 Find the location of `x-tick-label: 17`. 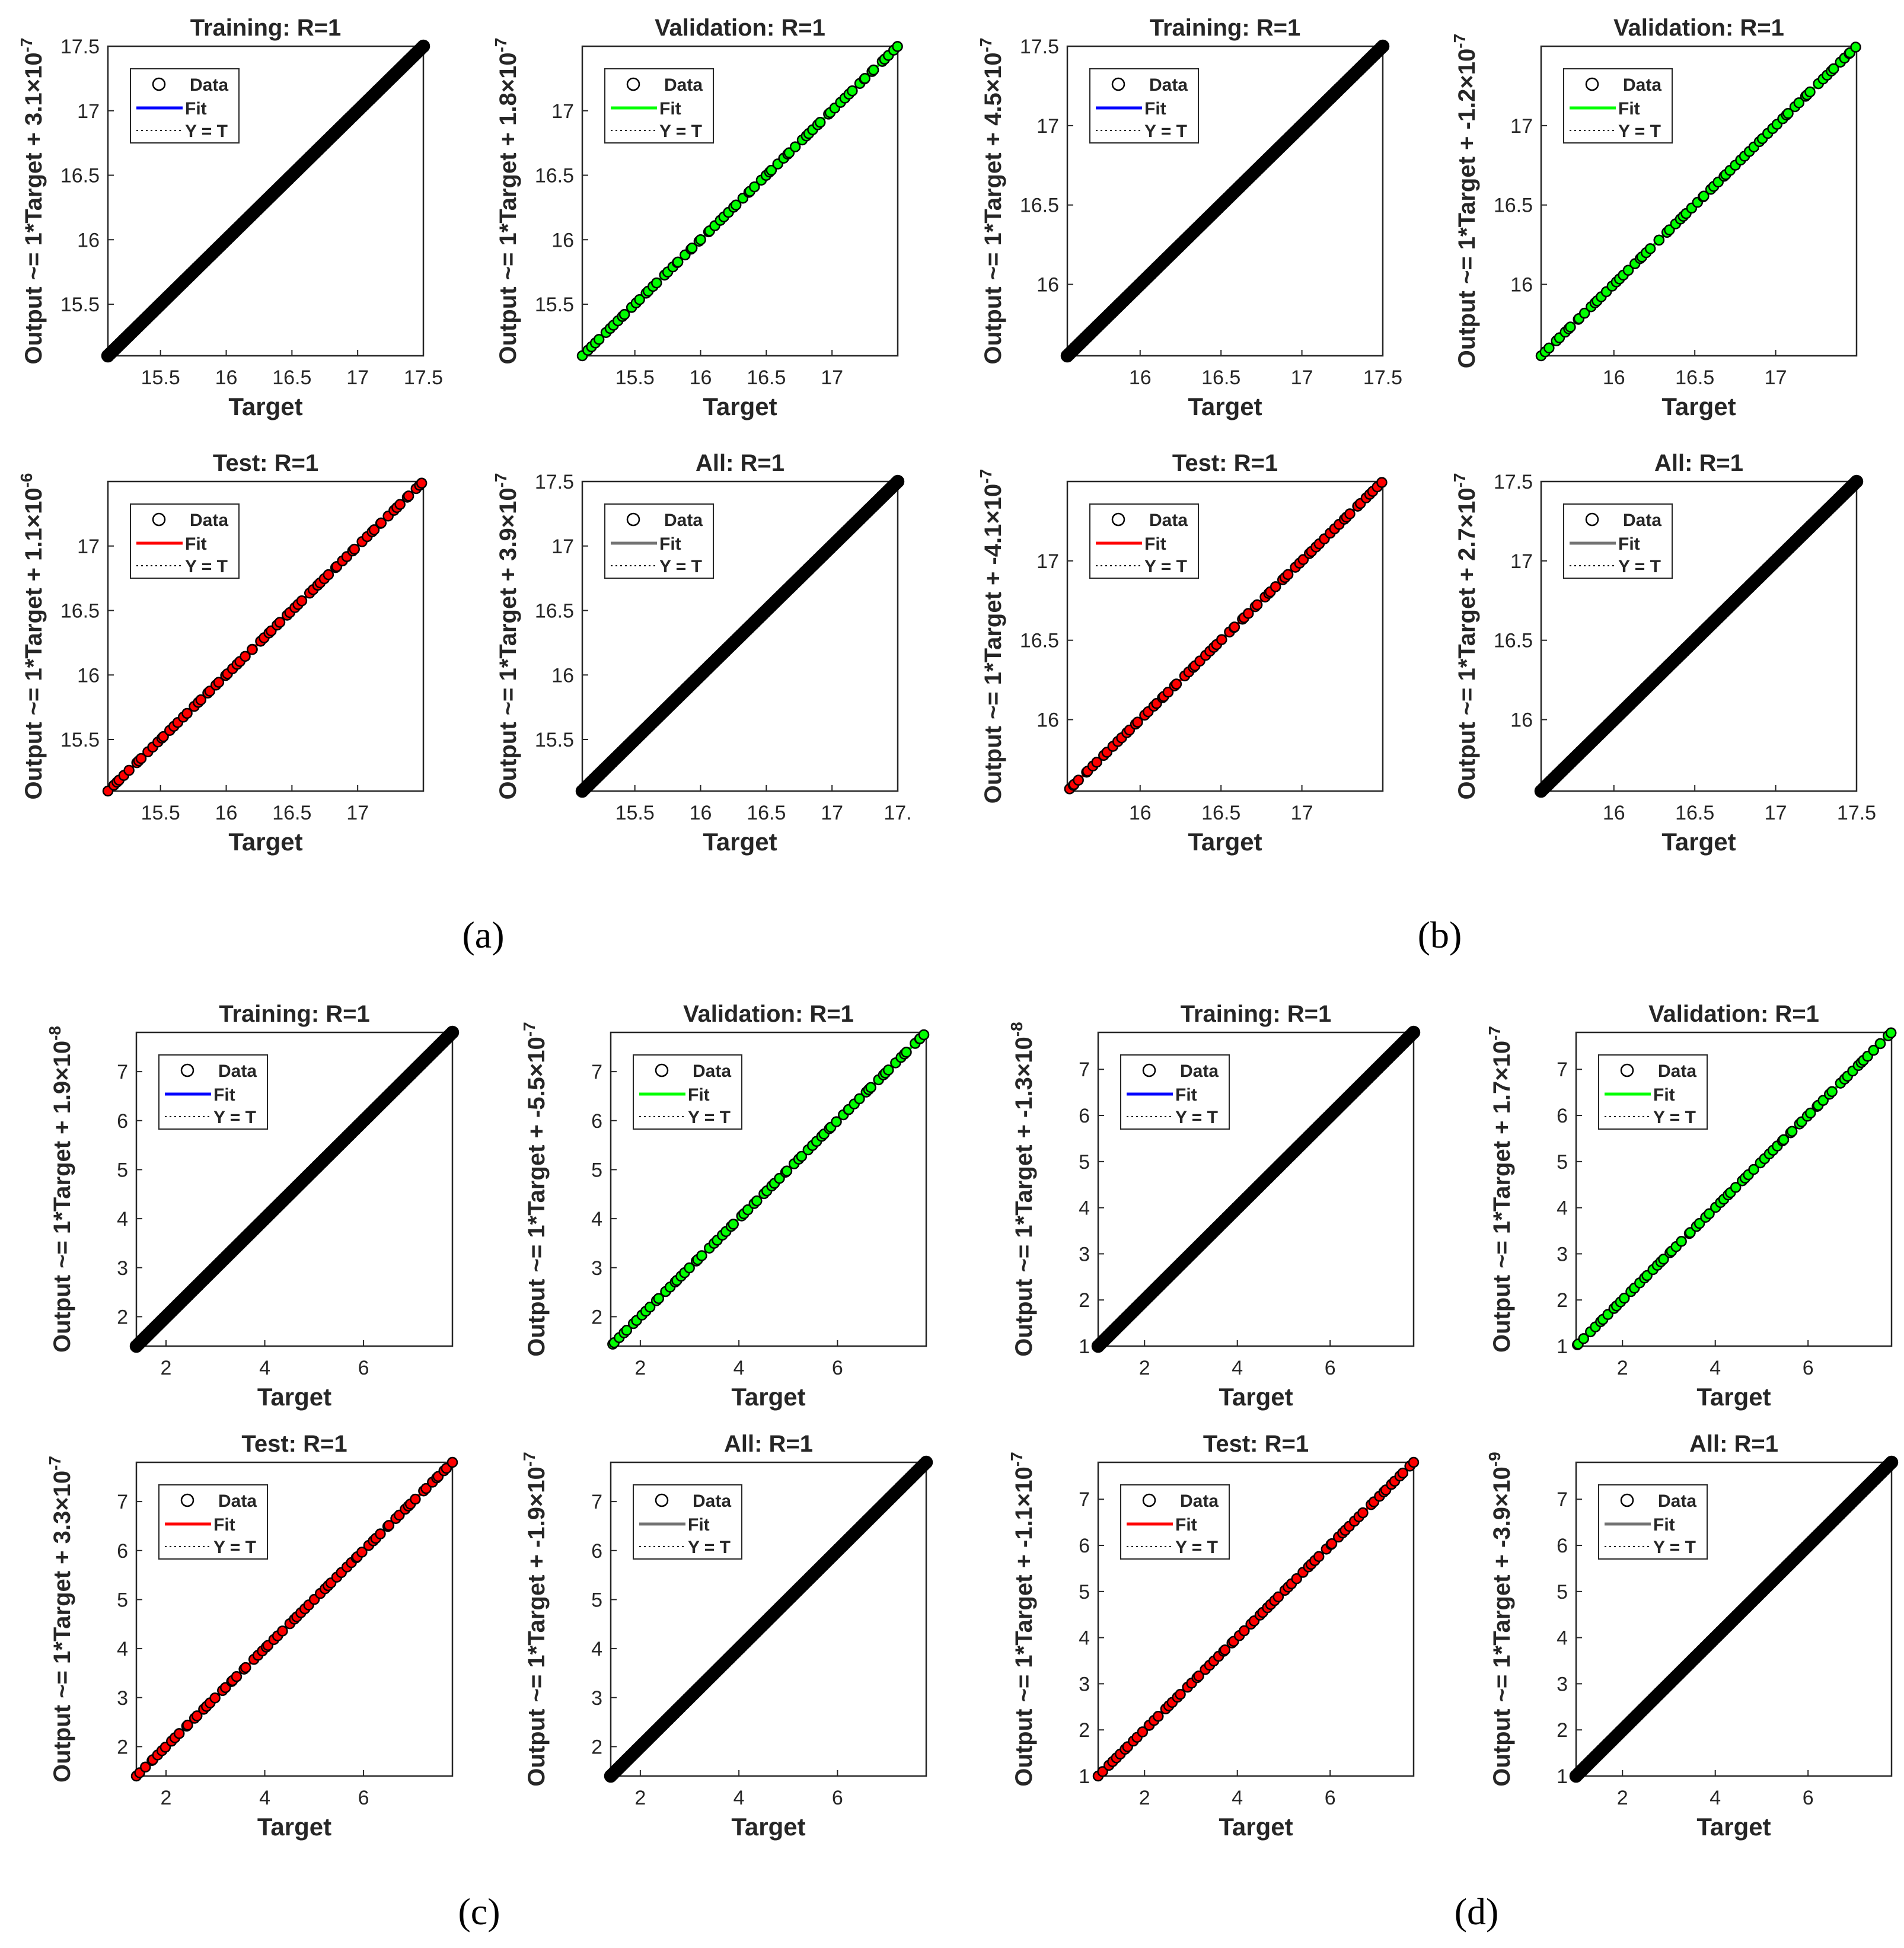

x-tick-label: 17 is located at coordinates (832, 813).